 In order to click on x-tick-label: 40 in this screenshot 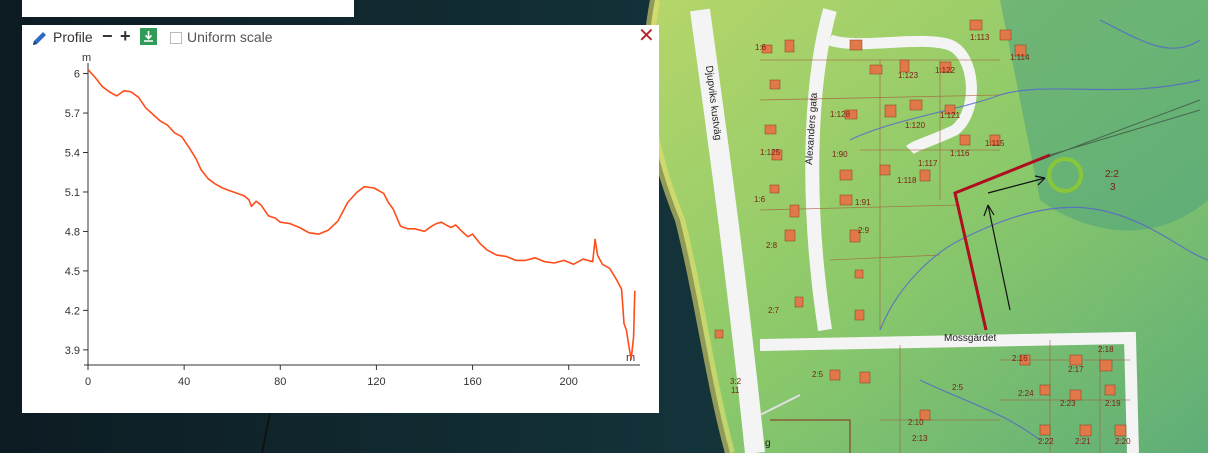, I will do `click(184, 382)`.